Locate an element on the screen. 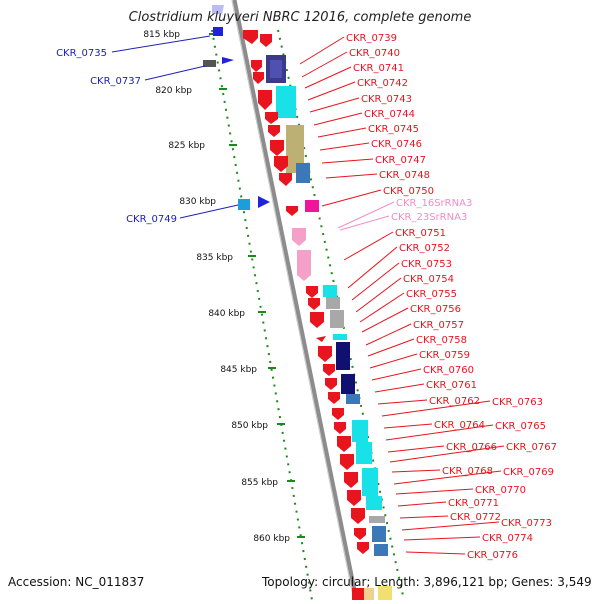 Image resolution: width=600 pixels, height=604 pixels. gene-label: CKR_0762 is located at coordinates (454, 401).